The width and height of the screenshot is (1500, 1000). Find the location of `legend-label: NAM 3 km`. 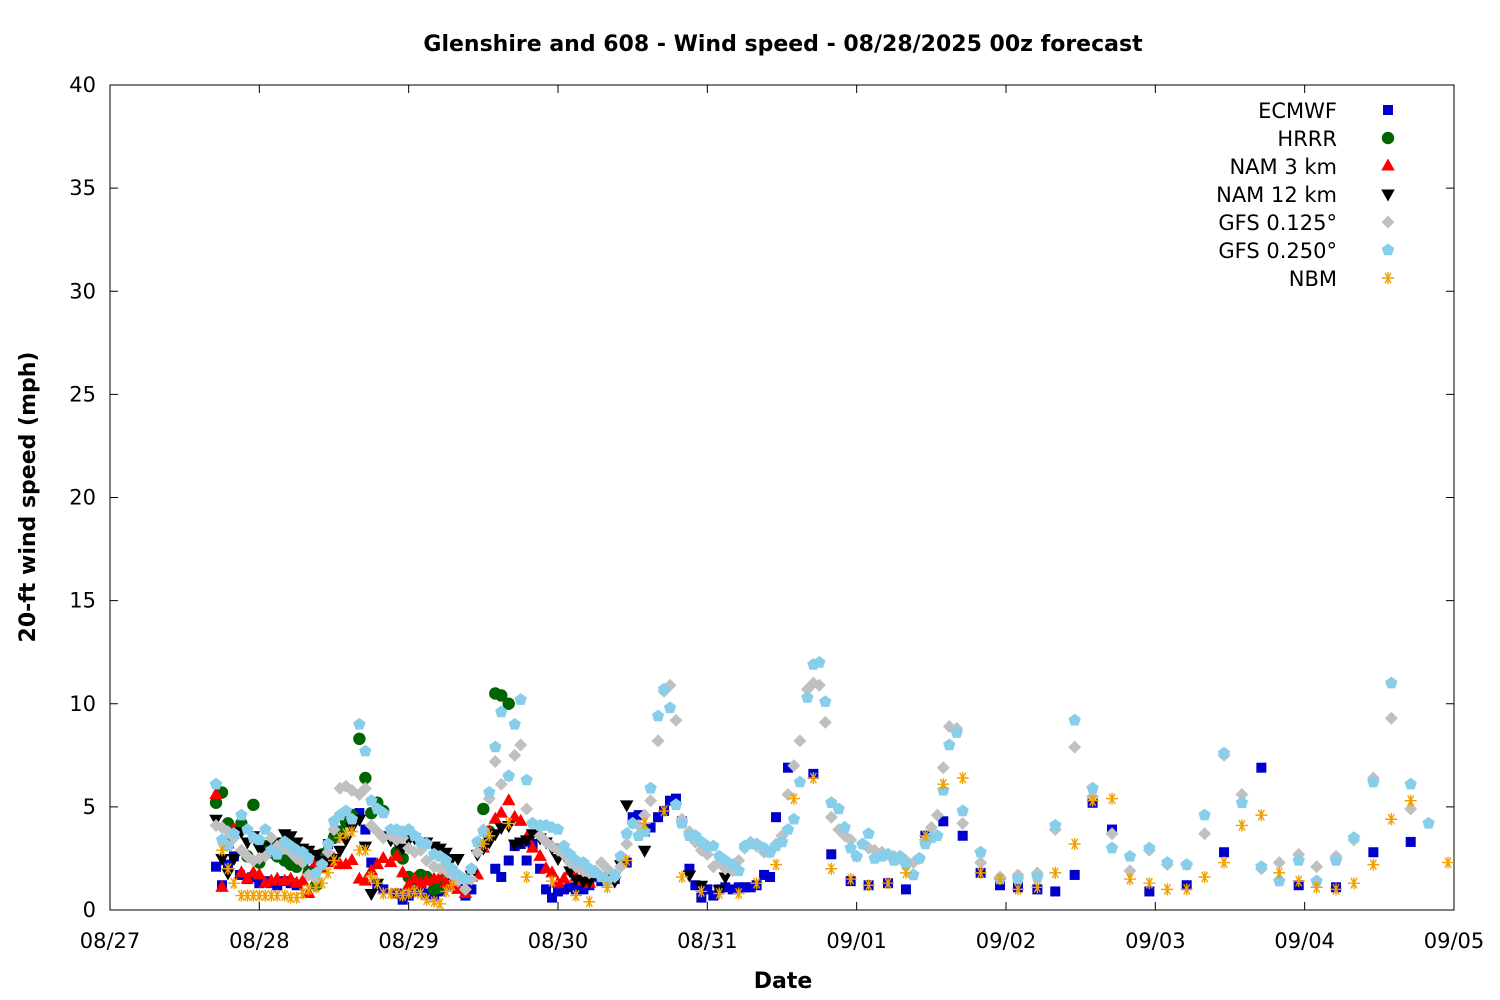

legend-label: NAM 3 km is located at coordinates (1283, 167).